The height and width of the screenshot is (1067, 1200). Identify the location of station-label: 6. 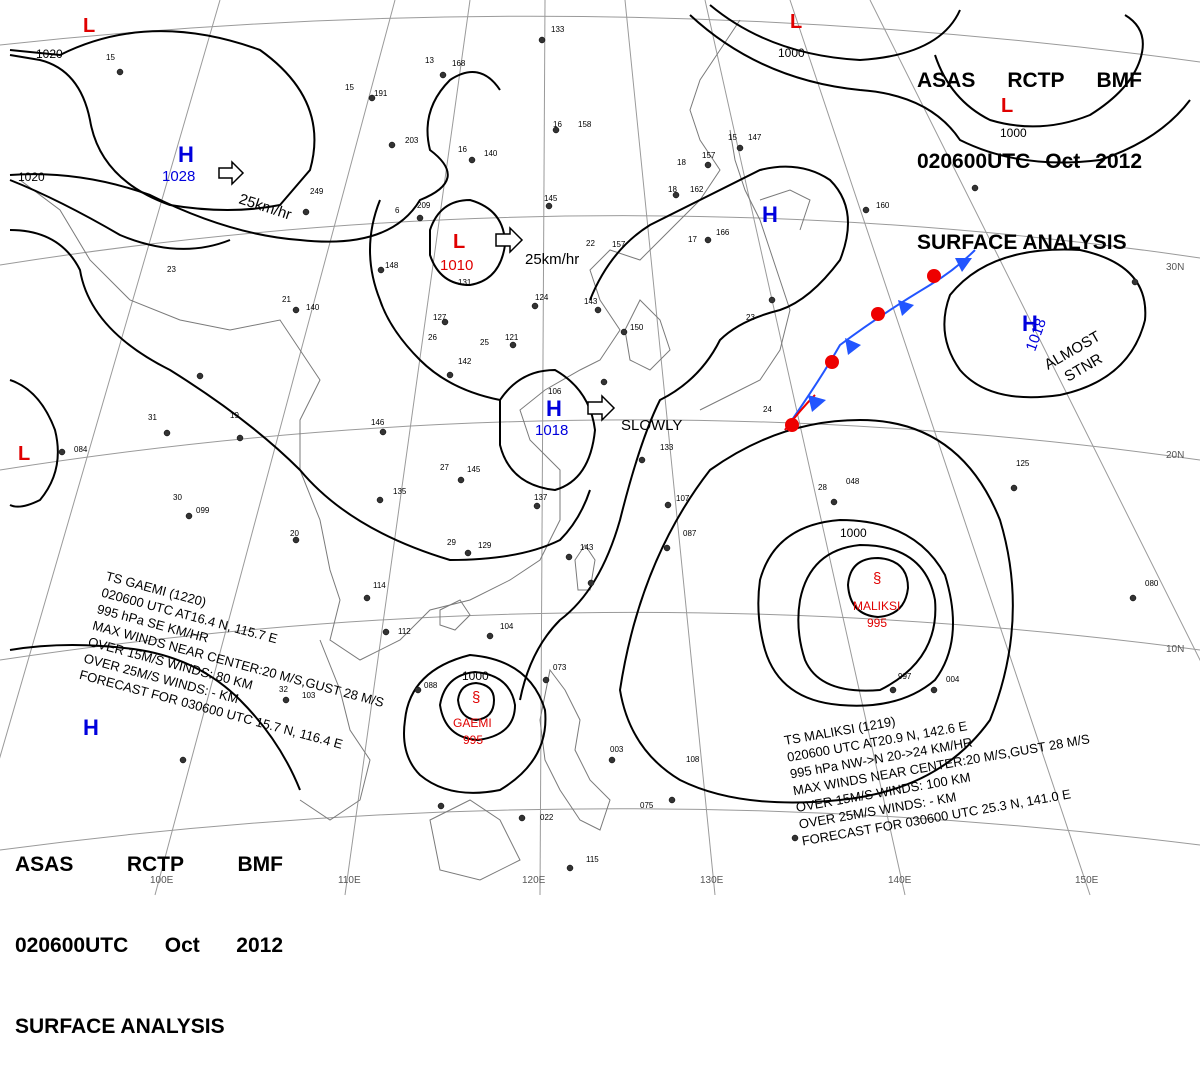
(397, 210).